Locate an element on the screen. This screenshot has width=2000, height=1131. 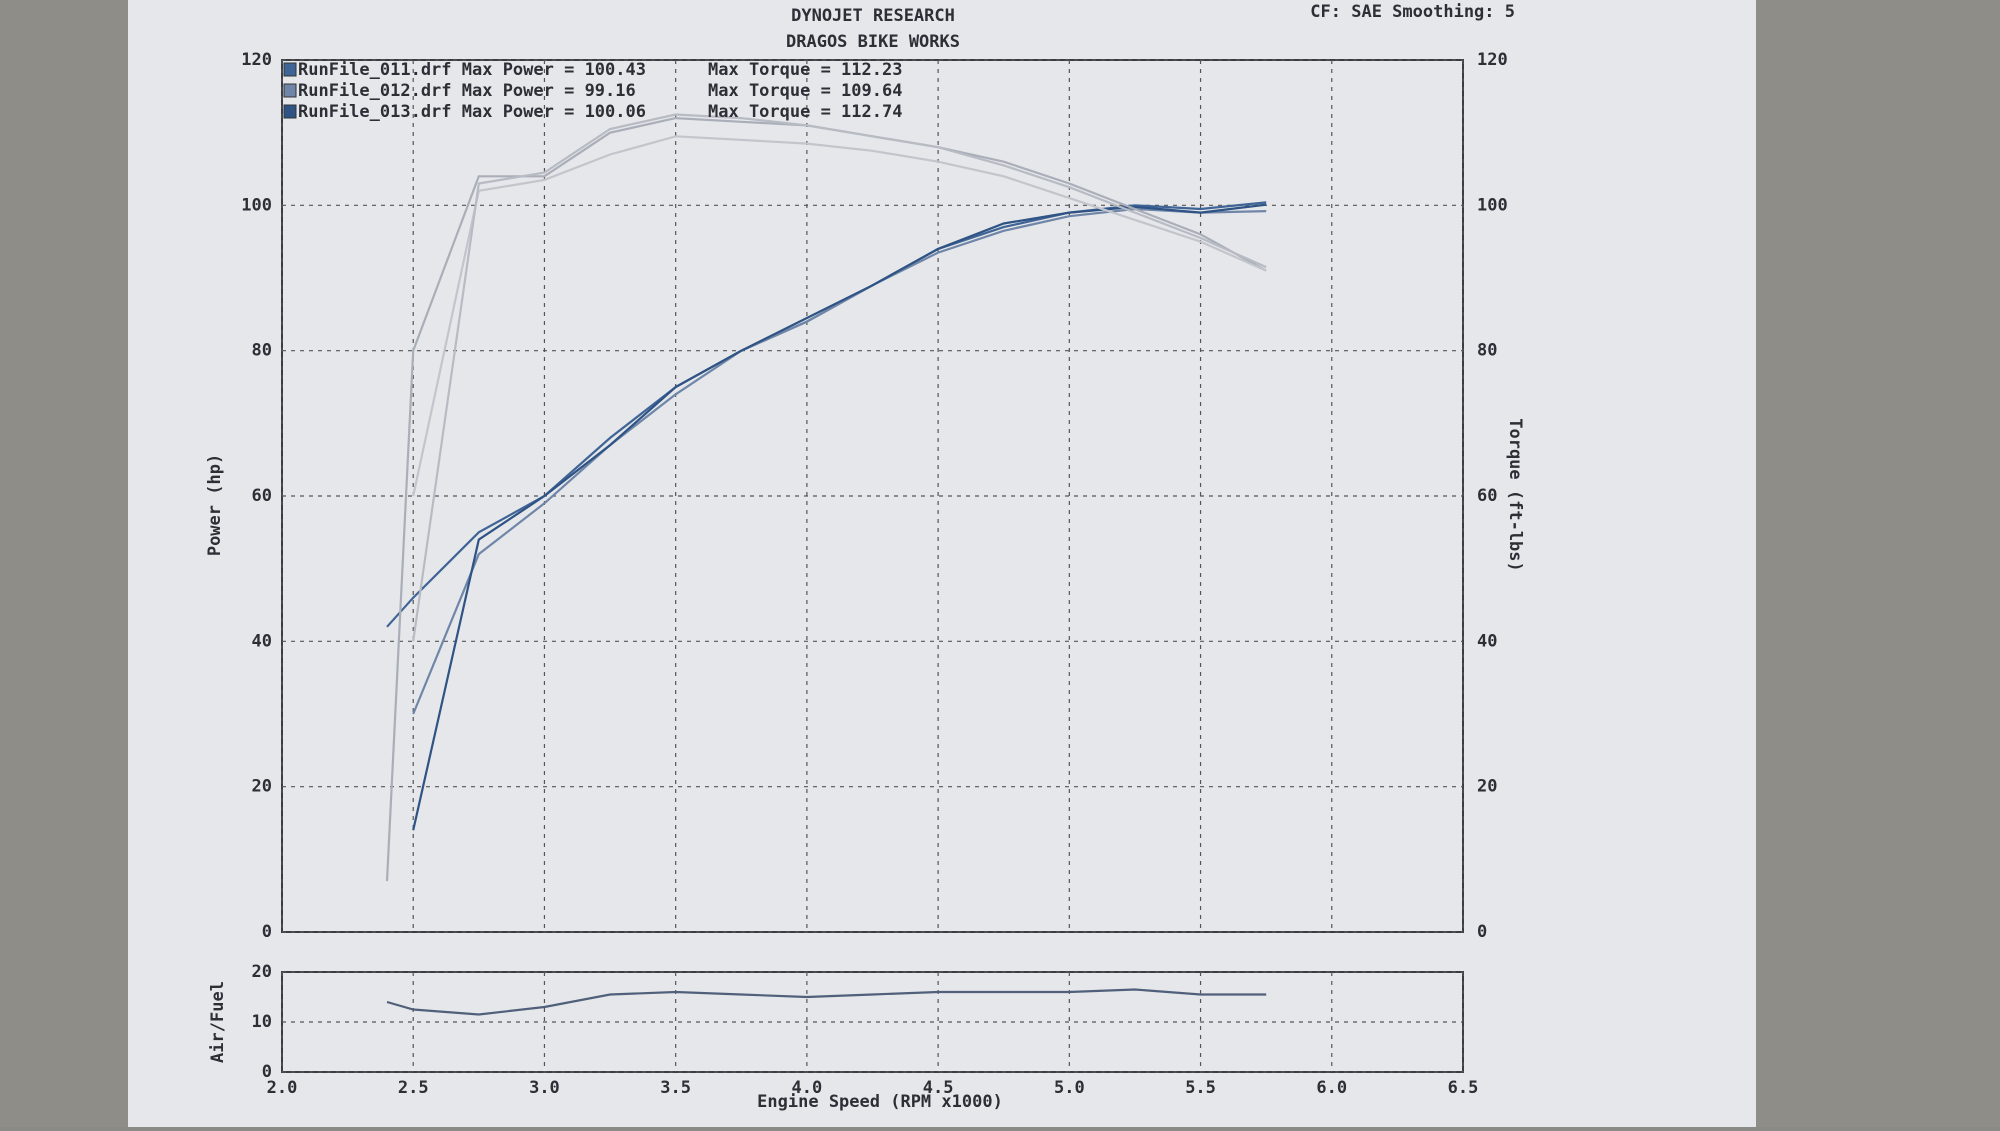
legend-entry: RunFile_011.drf Max Power = 100.43 is located at coordinates (472, 70).